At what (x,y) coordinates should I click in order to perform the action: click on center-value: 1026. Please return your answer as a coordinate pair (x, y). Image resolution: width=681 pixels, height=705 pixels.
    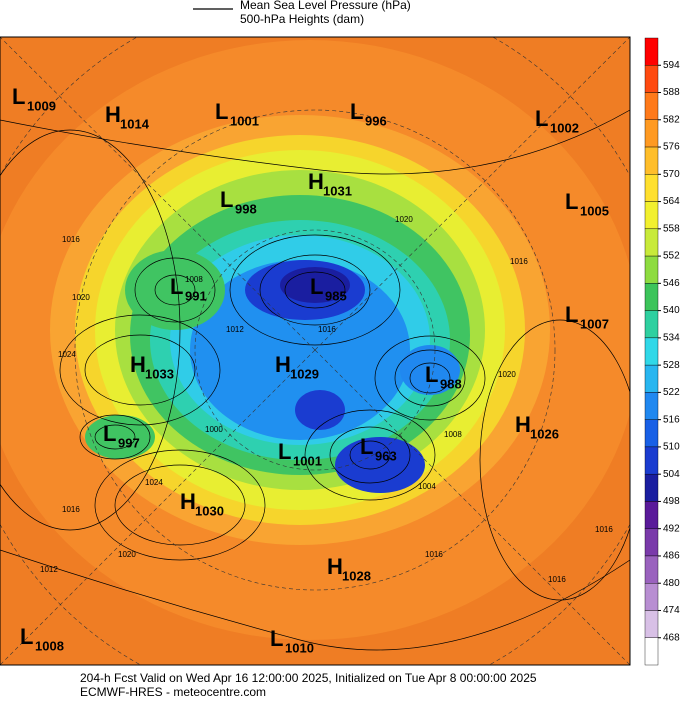
    Looking at the image, I should click on (544, 433).